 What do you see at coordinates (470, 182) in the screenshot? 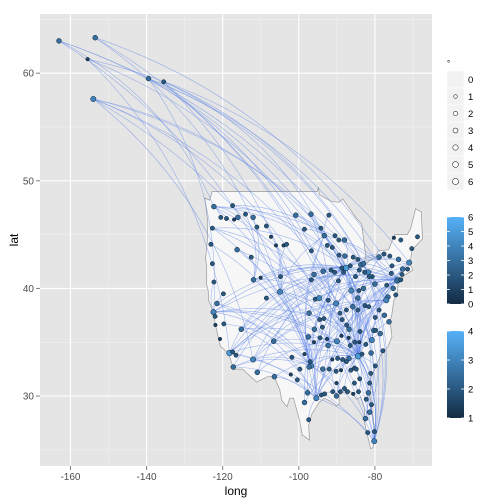
I see `legend-size-label: 6` at bounding box center [470, 182].